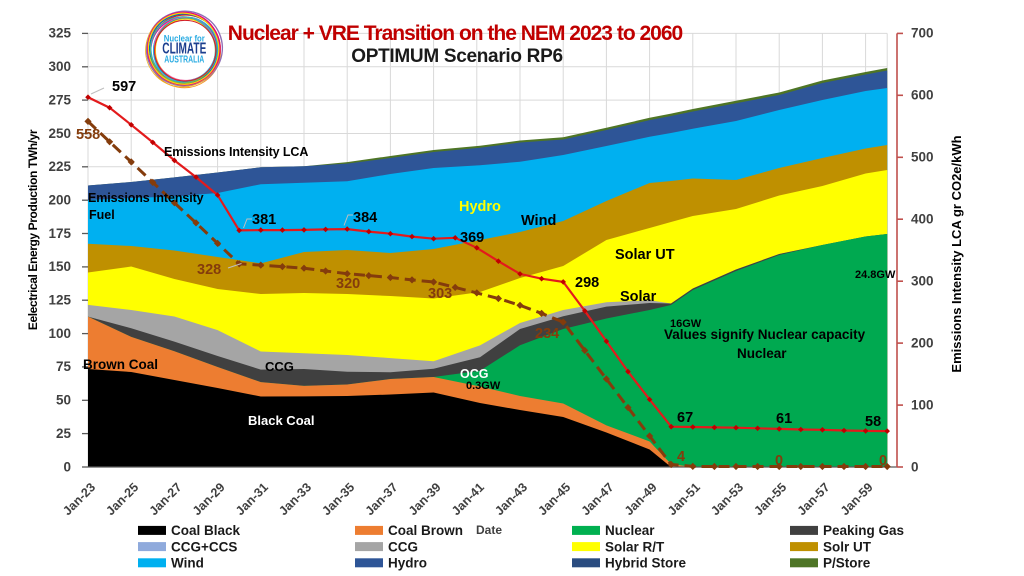 This screenshot has width=1024, height=576. I want to click on svg-text: 328, so click(209, 270).